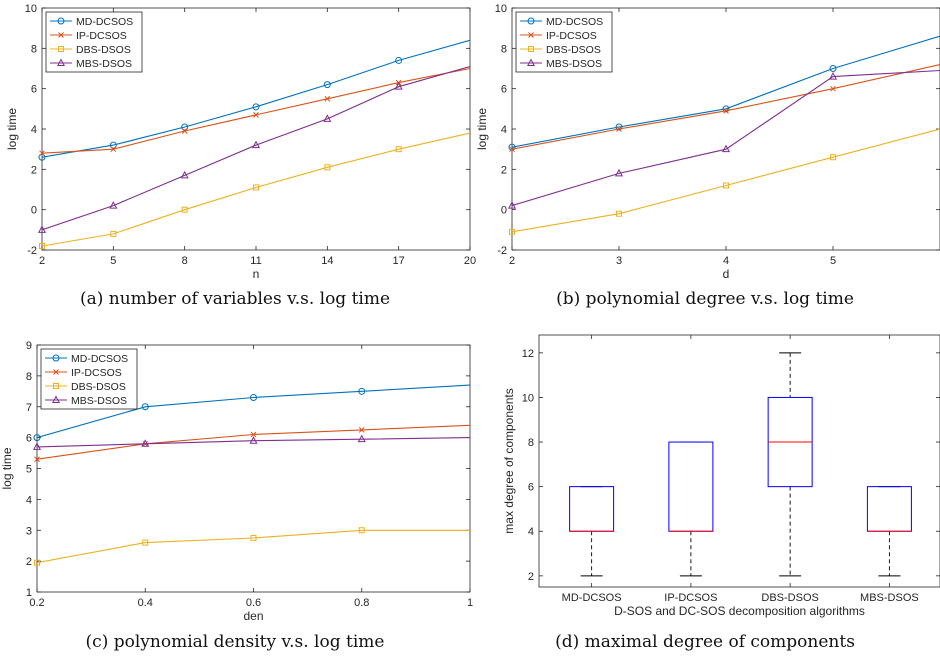 Image resolution: width=940 pixels, height=662 pixels. Describe the element at coordinates (528, 398) in the screenshot. I see `chart-d-ytick-label: 10` at that location.